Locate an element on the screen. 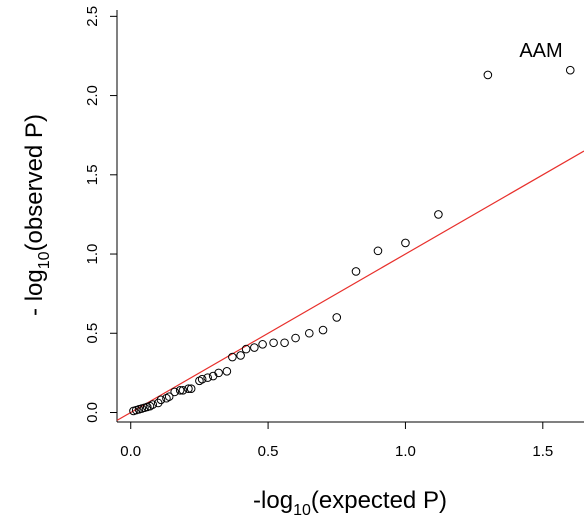 The width and height of the screenshot is (584, 523). y-tick-label: 1.0 is located at coordinates (92, 254).